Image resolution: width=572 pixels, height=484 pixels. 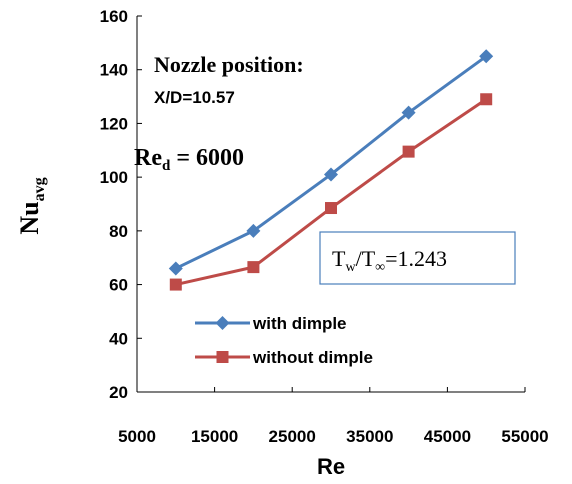 I want to click on reynolds-d-value: = 6000, so click(x=207, y=158).